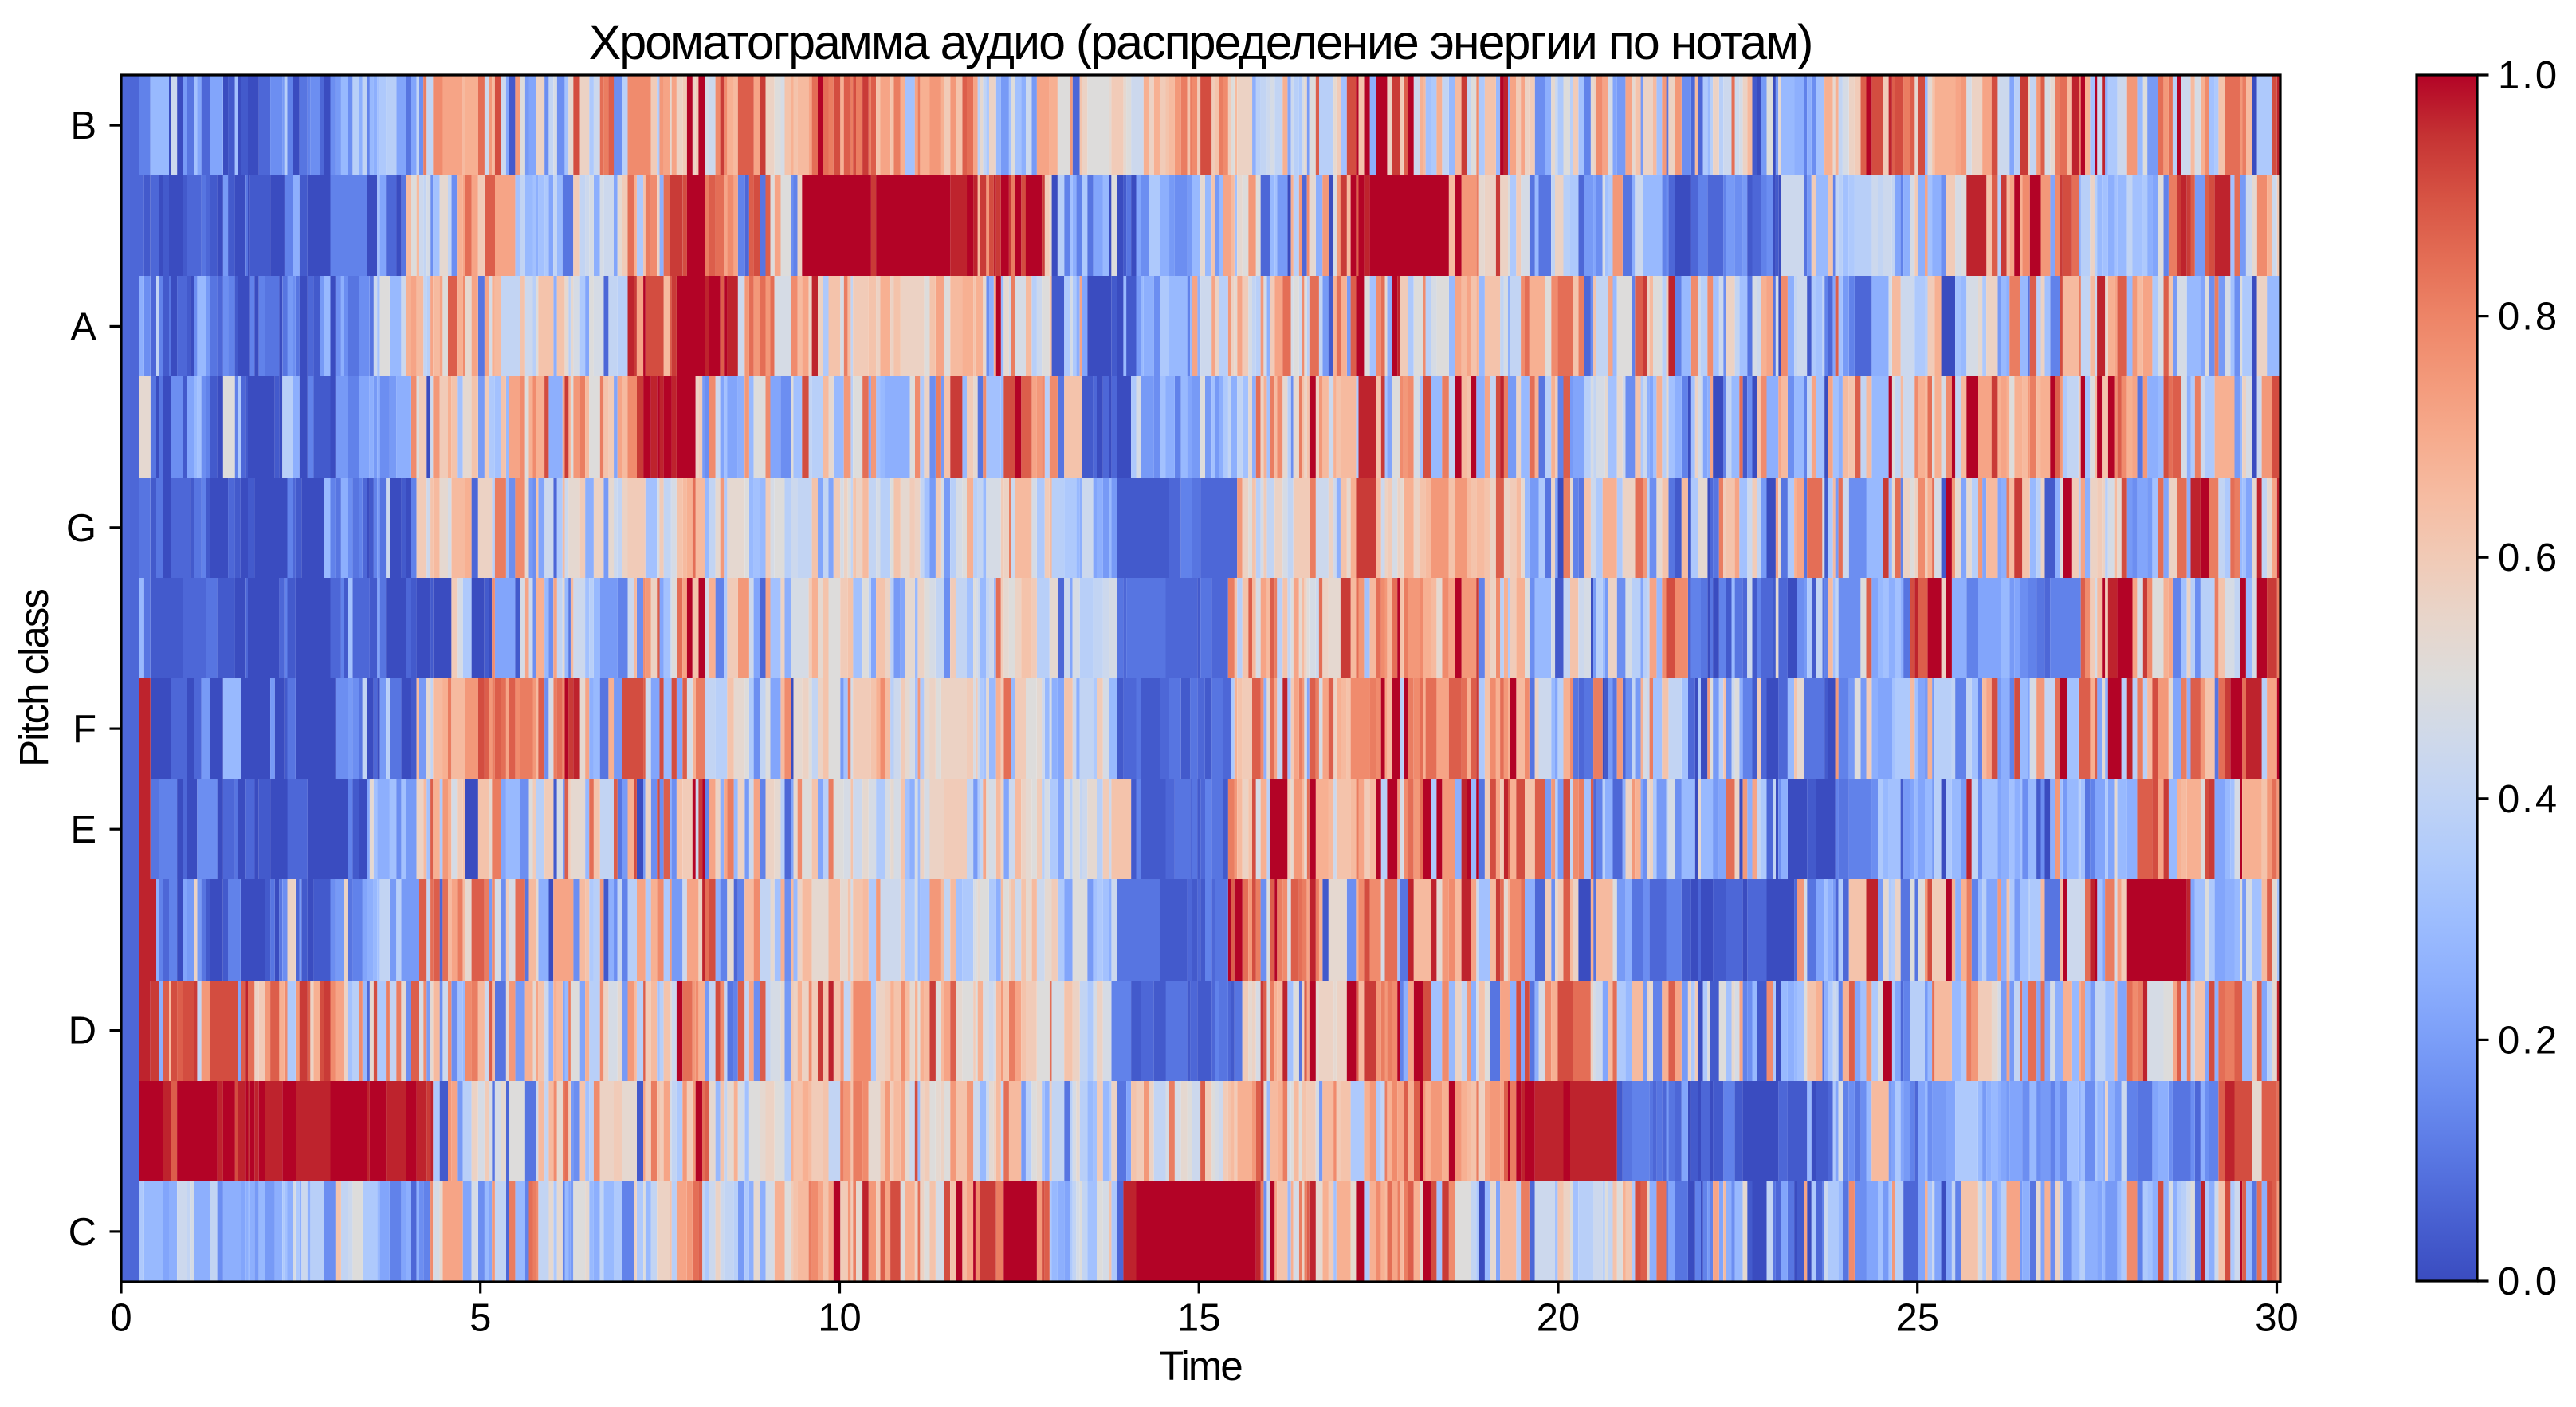 This screenshot has width=2576, height=1407. What do you see at coordinates (2528, 75) in the screenshot?
I see `svg-text: 1.0` at bounding box center [2528, 75].